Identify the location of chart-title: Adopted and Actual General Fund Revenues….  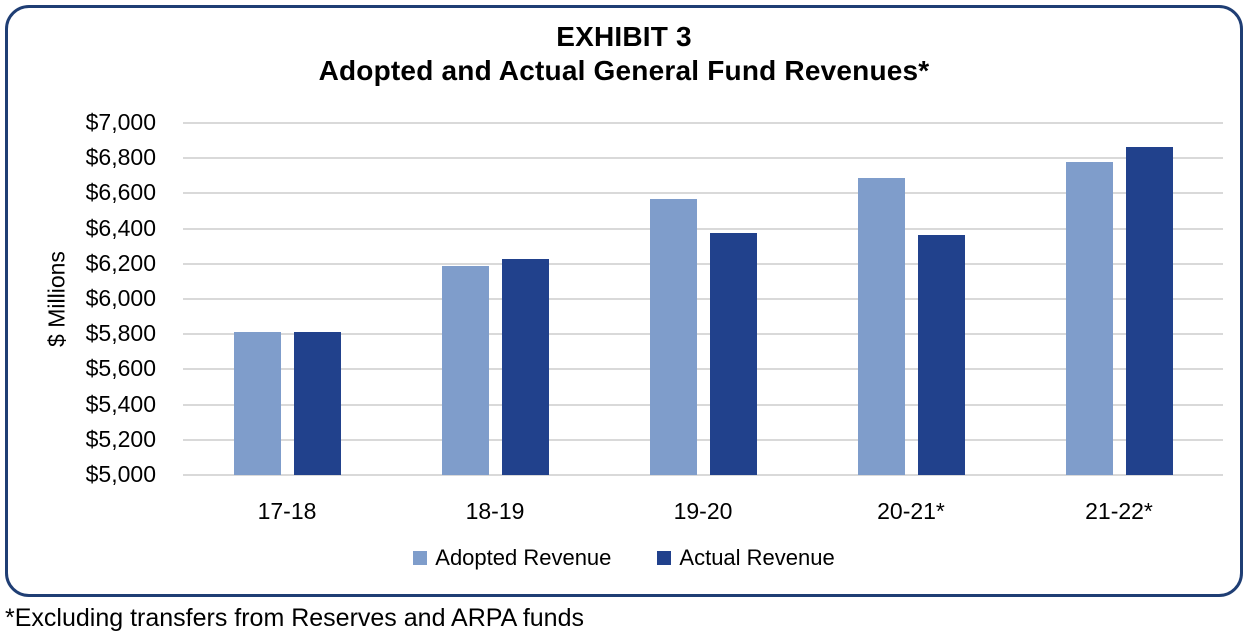
(624, 70).